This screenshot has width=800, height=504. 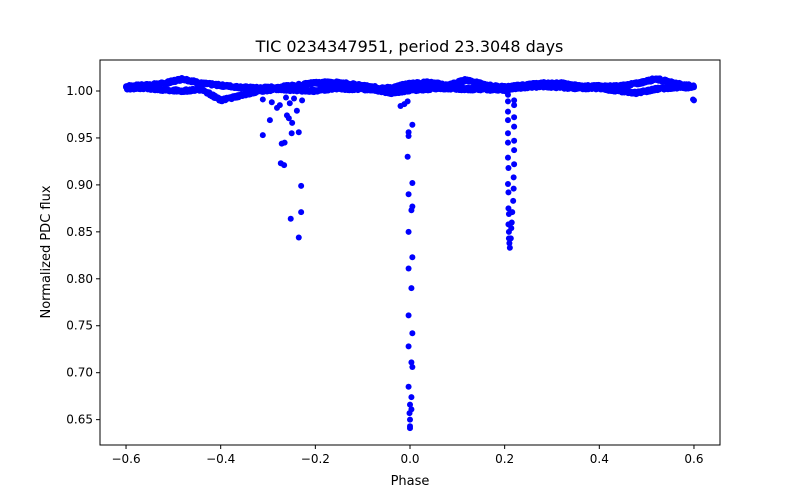 What do you see at coordinates (693, 87) in the screenshot?
I see `baseline-point` at bounding box center [693, 87].